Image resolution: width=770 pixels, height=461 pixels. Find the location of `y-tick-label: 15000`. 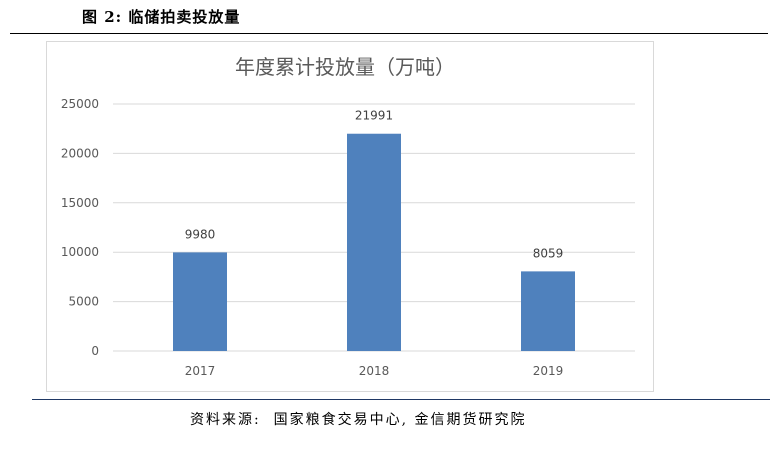

y-tick-label: 15000 is located at coordinates (80, 203).